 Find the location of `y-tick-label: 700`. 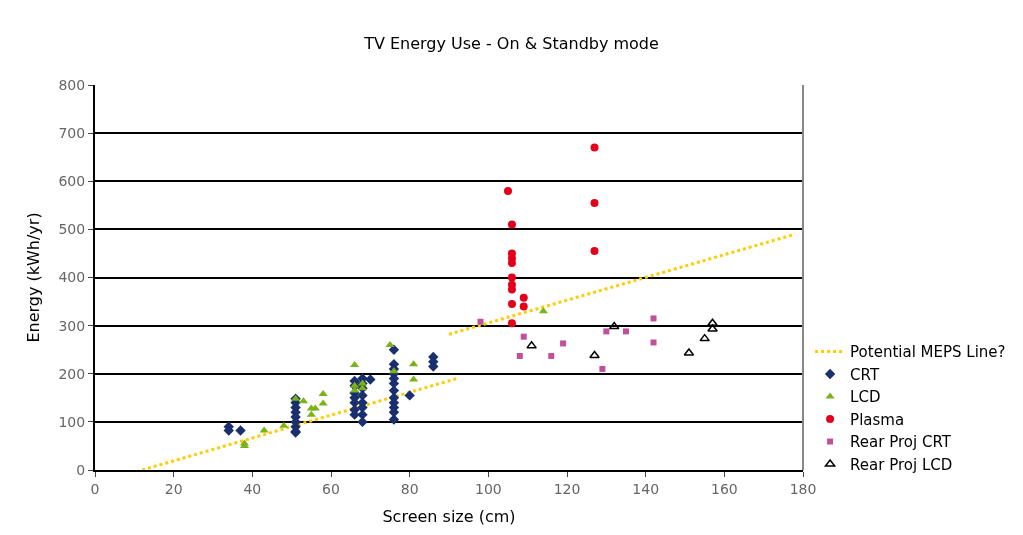

y-tick-label: 700 is located at coordinates (72, 133).